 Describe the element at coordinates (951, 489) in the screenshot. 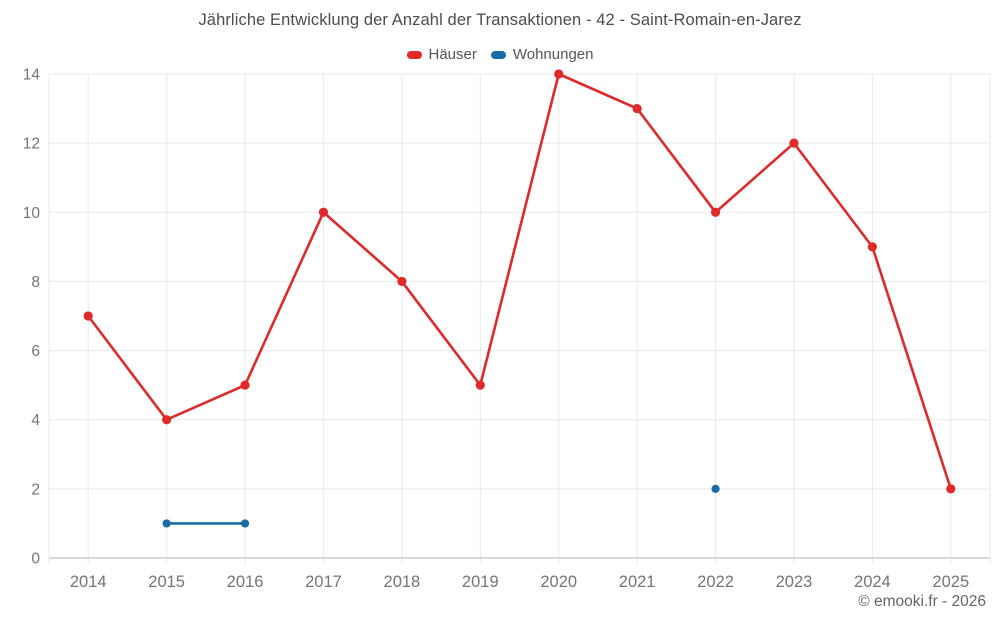

I see `data-point-haeuser-2025` at that location.